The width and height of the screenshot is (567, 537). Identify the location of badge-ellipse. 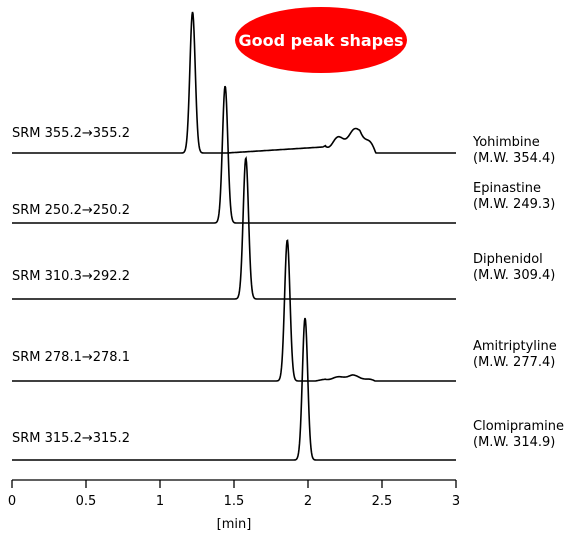
(321, 40).